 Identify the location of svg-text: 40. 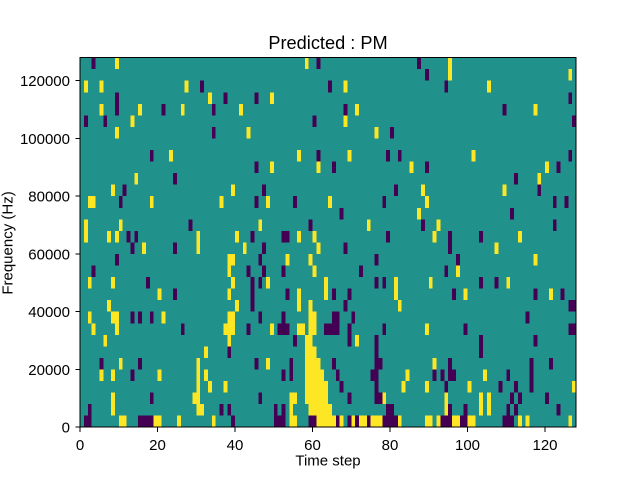
(235, 445).